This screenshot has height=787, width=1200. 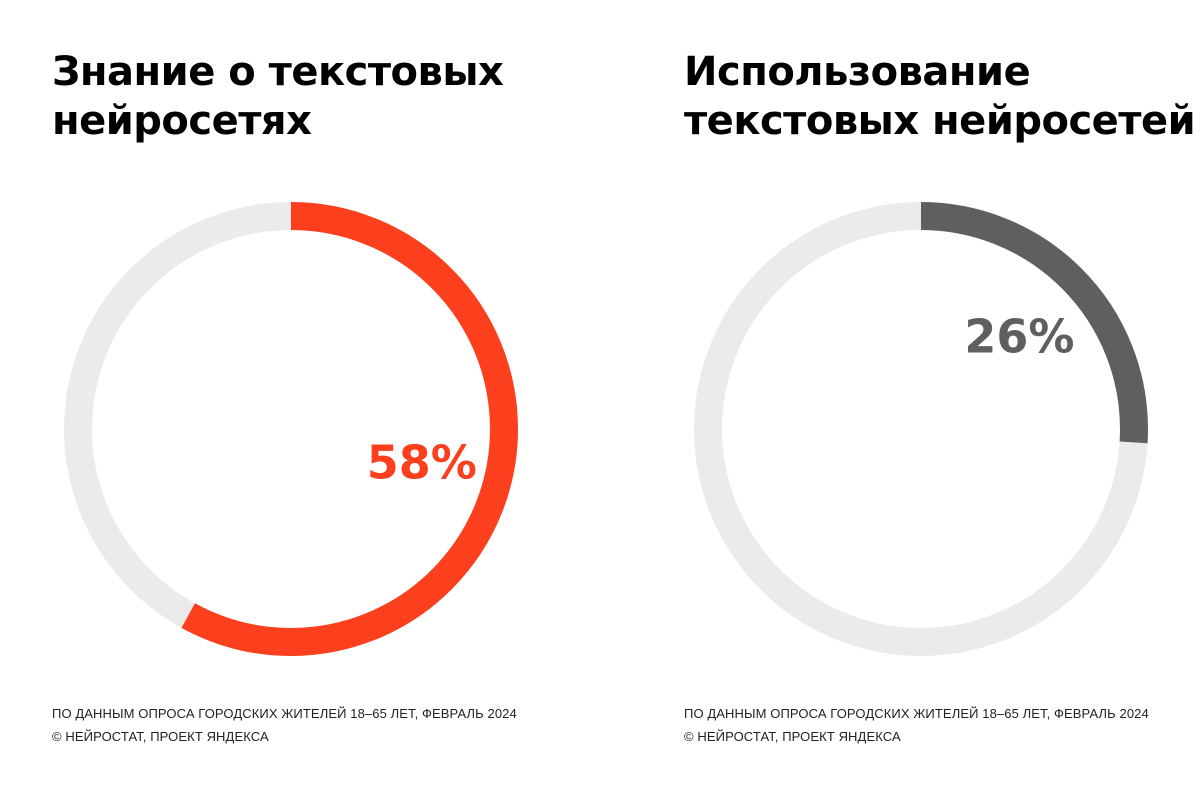 What do you see at coordinates (1019, 337) in the screenshot?
I see `donut-value-label: 26%` at bounding box center [1019, 337].